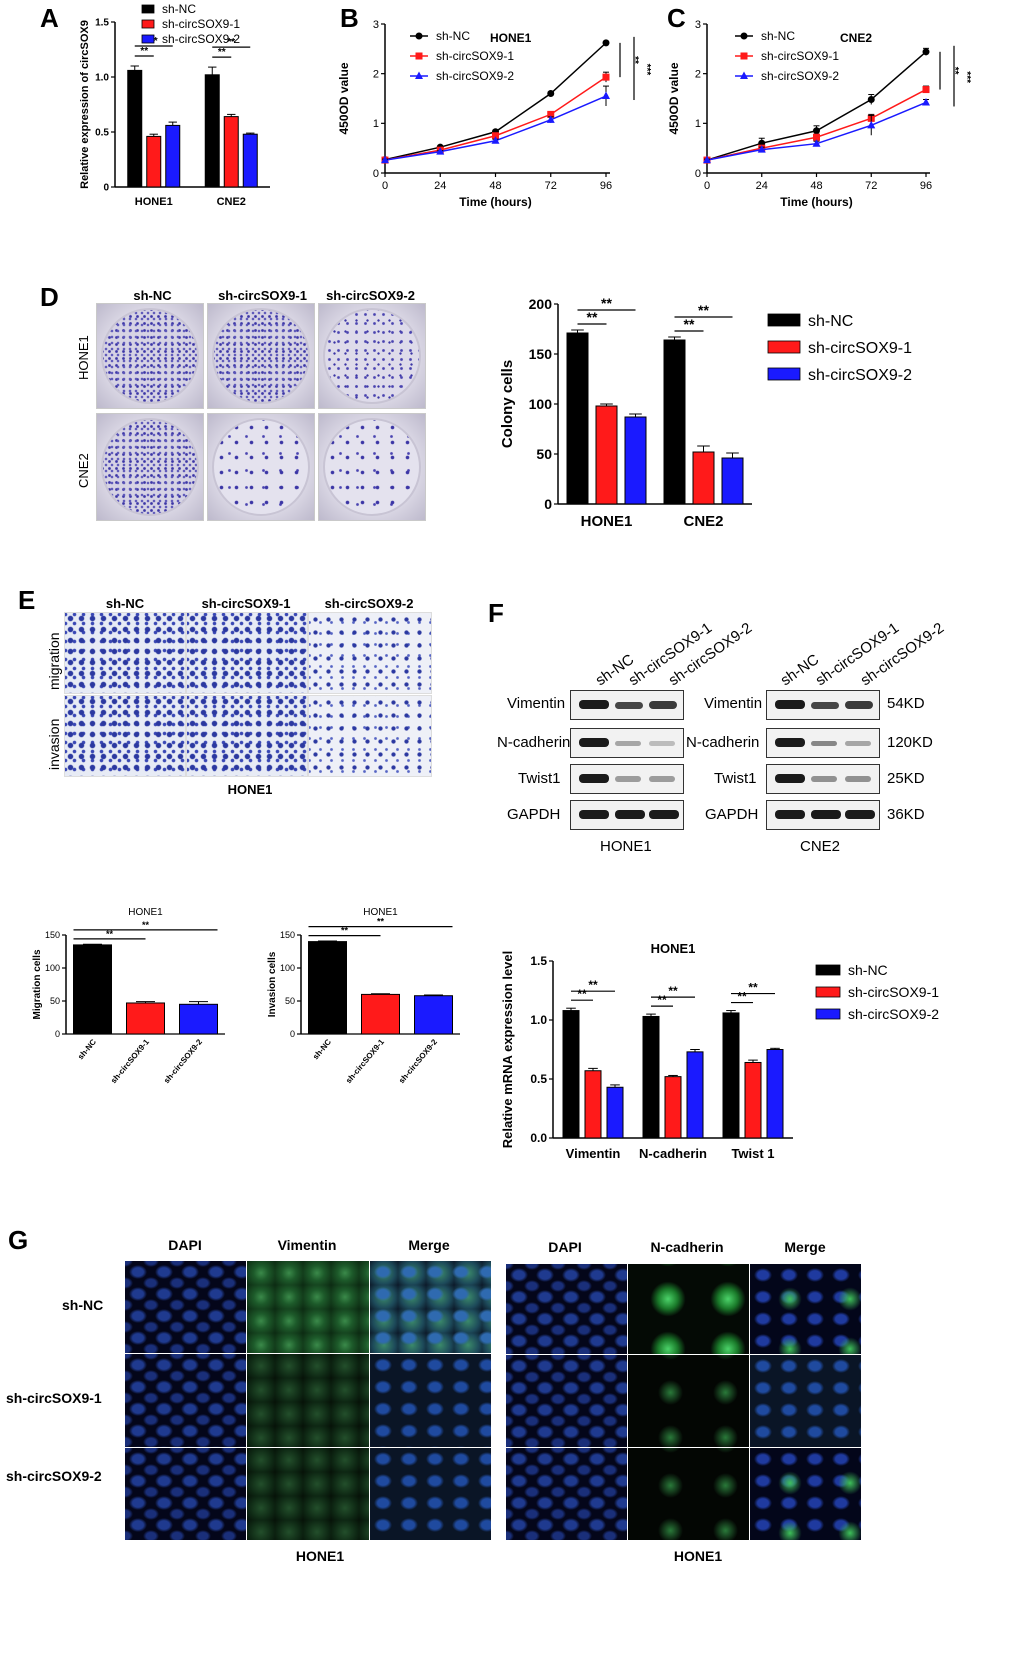 The image size is (1020, 1673). I want to click on x-tick-label: N-cadherin, so click(673, 1153).